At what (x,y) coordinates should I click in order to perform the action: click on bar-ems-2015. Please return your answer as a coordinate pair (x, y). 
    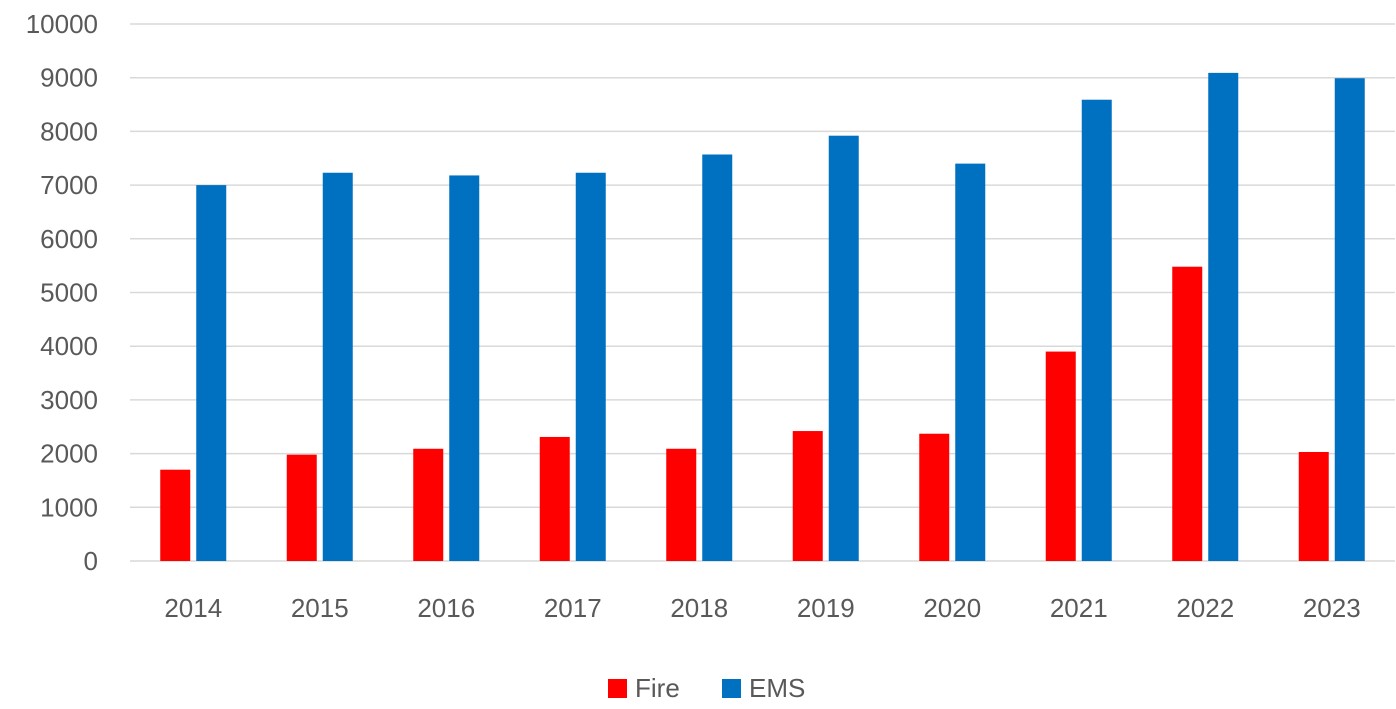
    Looking at the image, I should click on (337, 366).